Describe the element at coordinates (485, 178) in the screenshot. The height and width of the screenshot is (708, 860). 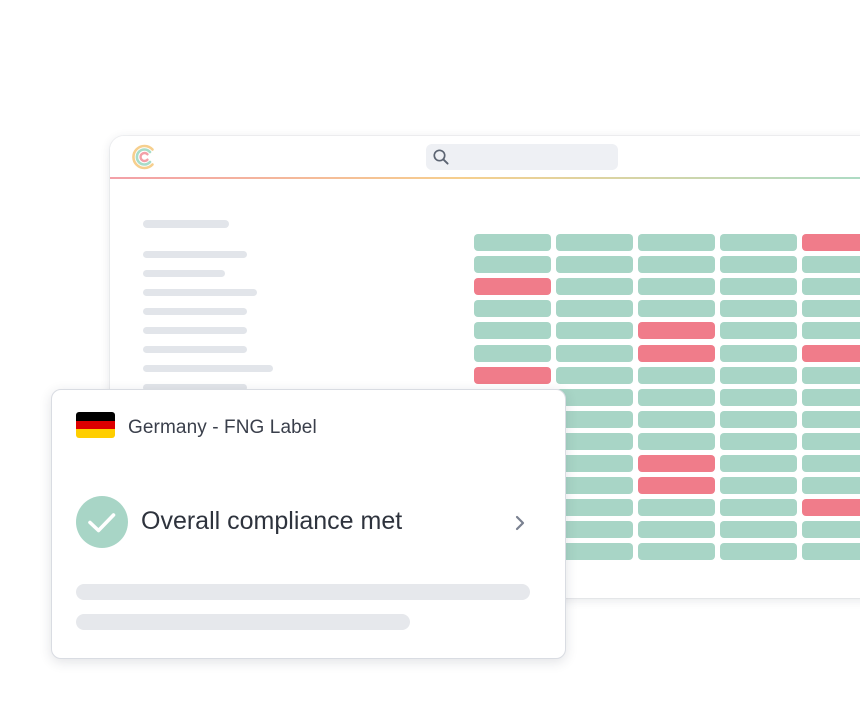
I see `accent-divider` at that location.